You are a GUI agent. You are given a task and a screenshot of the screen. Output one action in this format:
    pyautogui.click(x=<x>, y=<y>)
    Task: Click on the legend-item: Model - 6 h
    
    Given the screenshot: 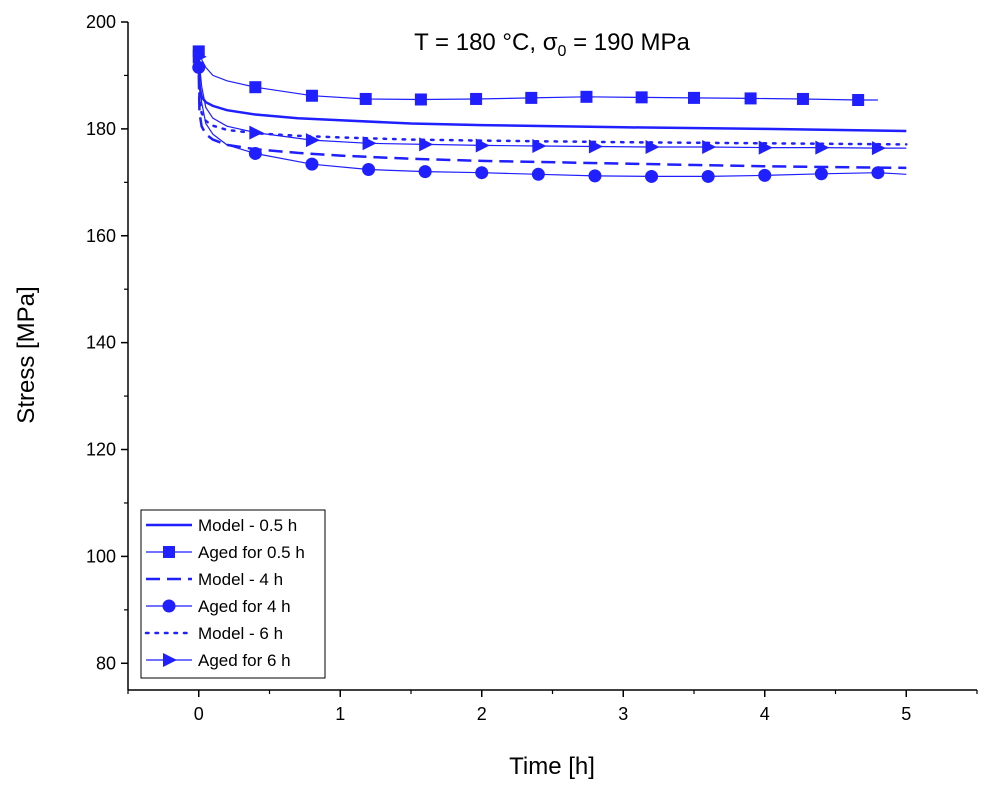 What is the action you would take?
    pyautogui.click(x=213, y=633)
    